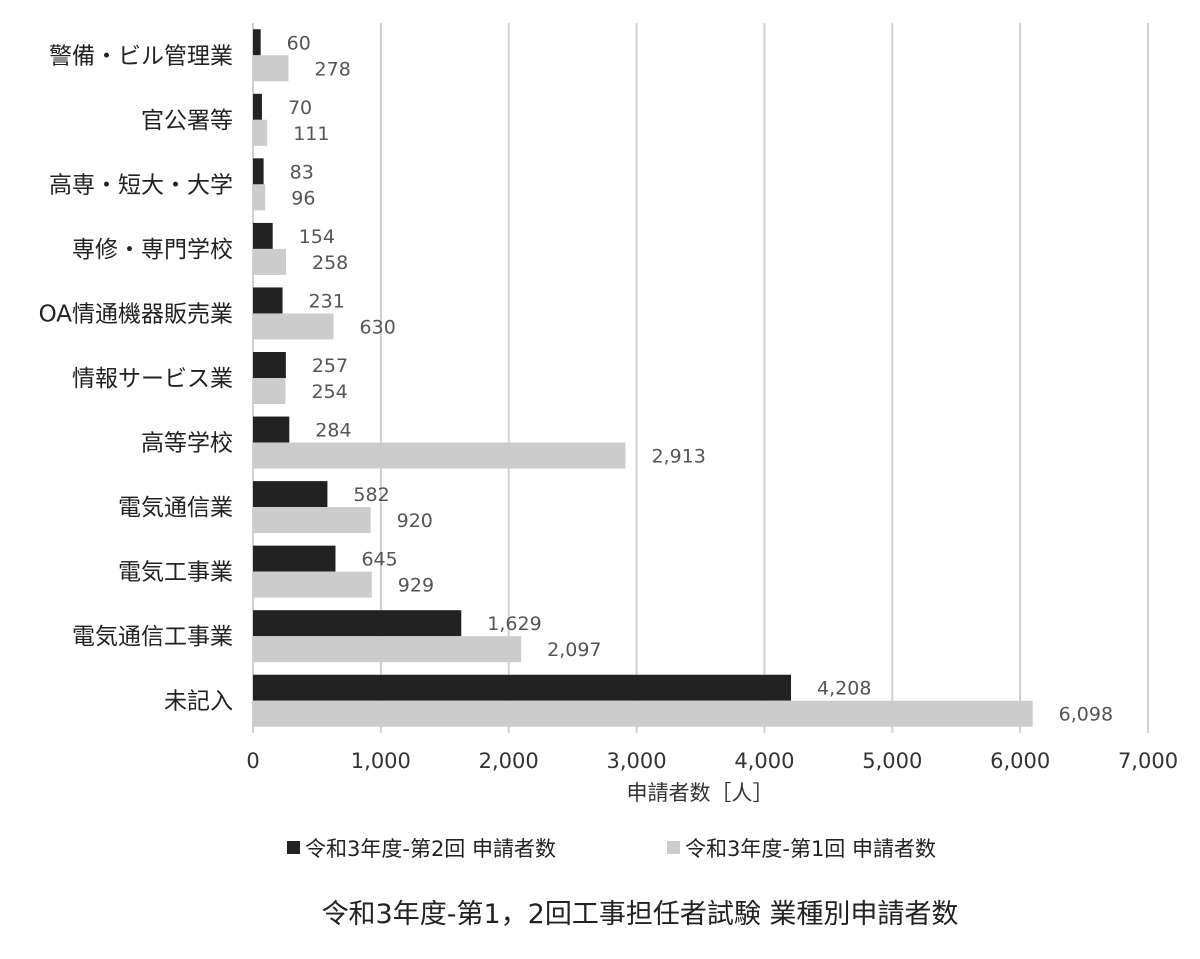 Image resolution: width=1200 pixels, height=959 pixels. What do you see at coordinates (509, 761) in the screenshot?
I see `x-tick-label: 2,000` at bounding box center [509, 761].